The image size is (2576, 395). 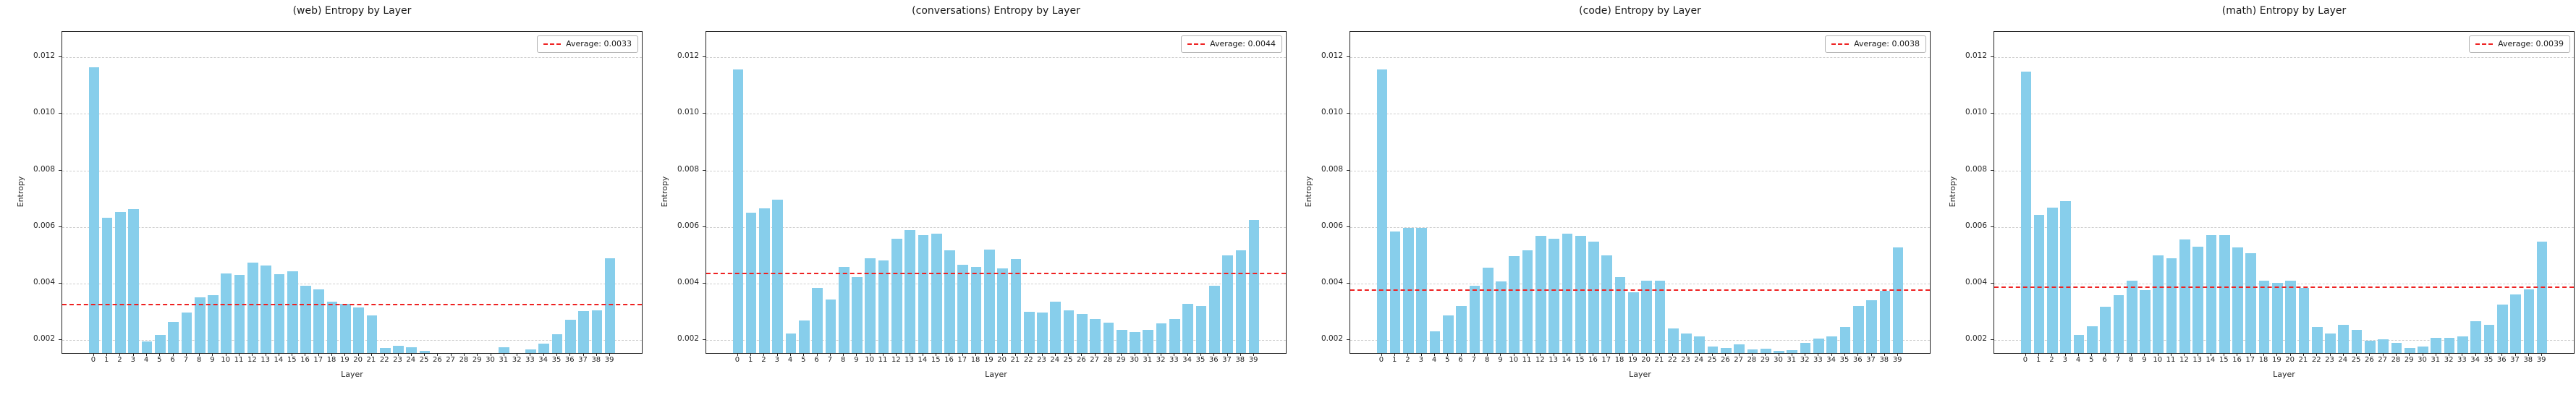 What do you see at coordinates (44, 56) in the screenshot?
I see `y-tick-label: 0.012` at bounding box center [44, 56].